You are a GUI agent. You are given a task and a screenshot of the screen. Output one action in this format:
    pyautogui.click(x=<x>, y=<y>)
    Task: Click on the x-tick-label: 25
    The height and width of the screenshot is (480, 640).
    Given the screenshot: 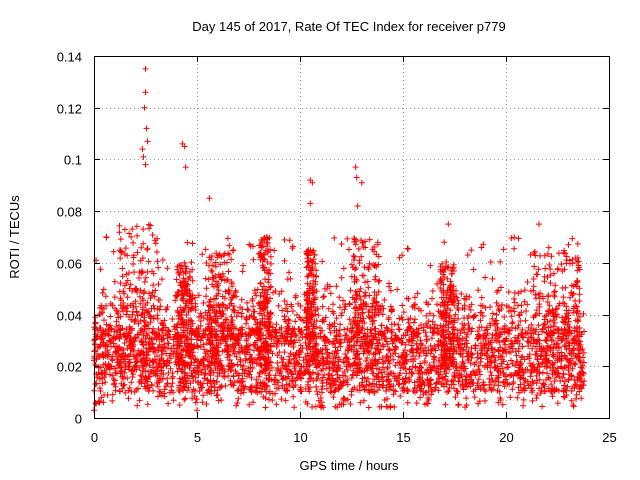 What is the action you would take?
    pyautogui.click(x=609, y=437)
    